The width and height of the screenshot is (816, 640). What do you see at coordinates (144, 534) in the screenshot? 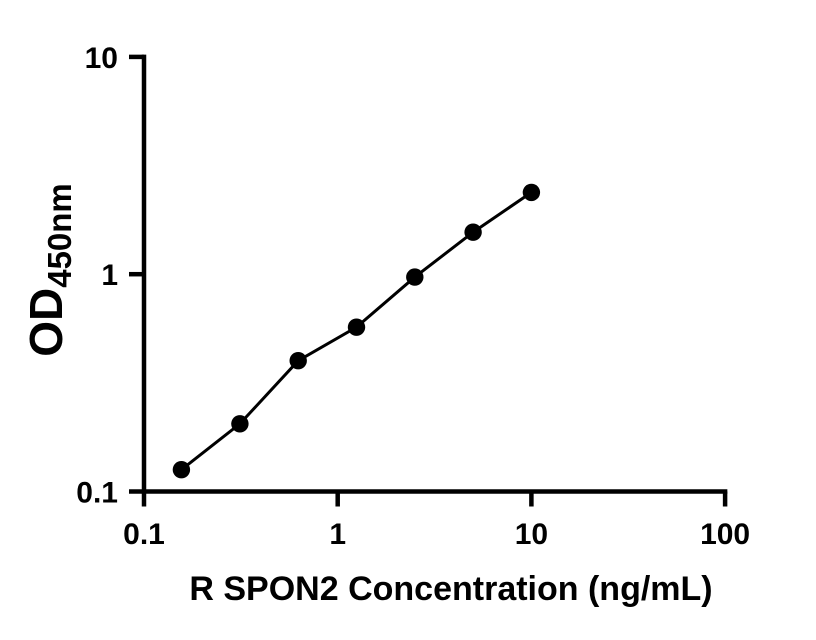
I see `x-tick-label: 0.1` at bounding box center [144, 534].